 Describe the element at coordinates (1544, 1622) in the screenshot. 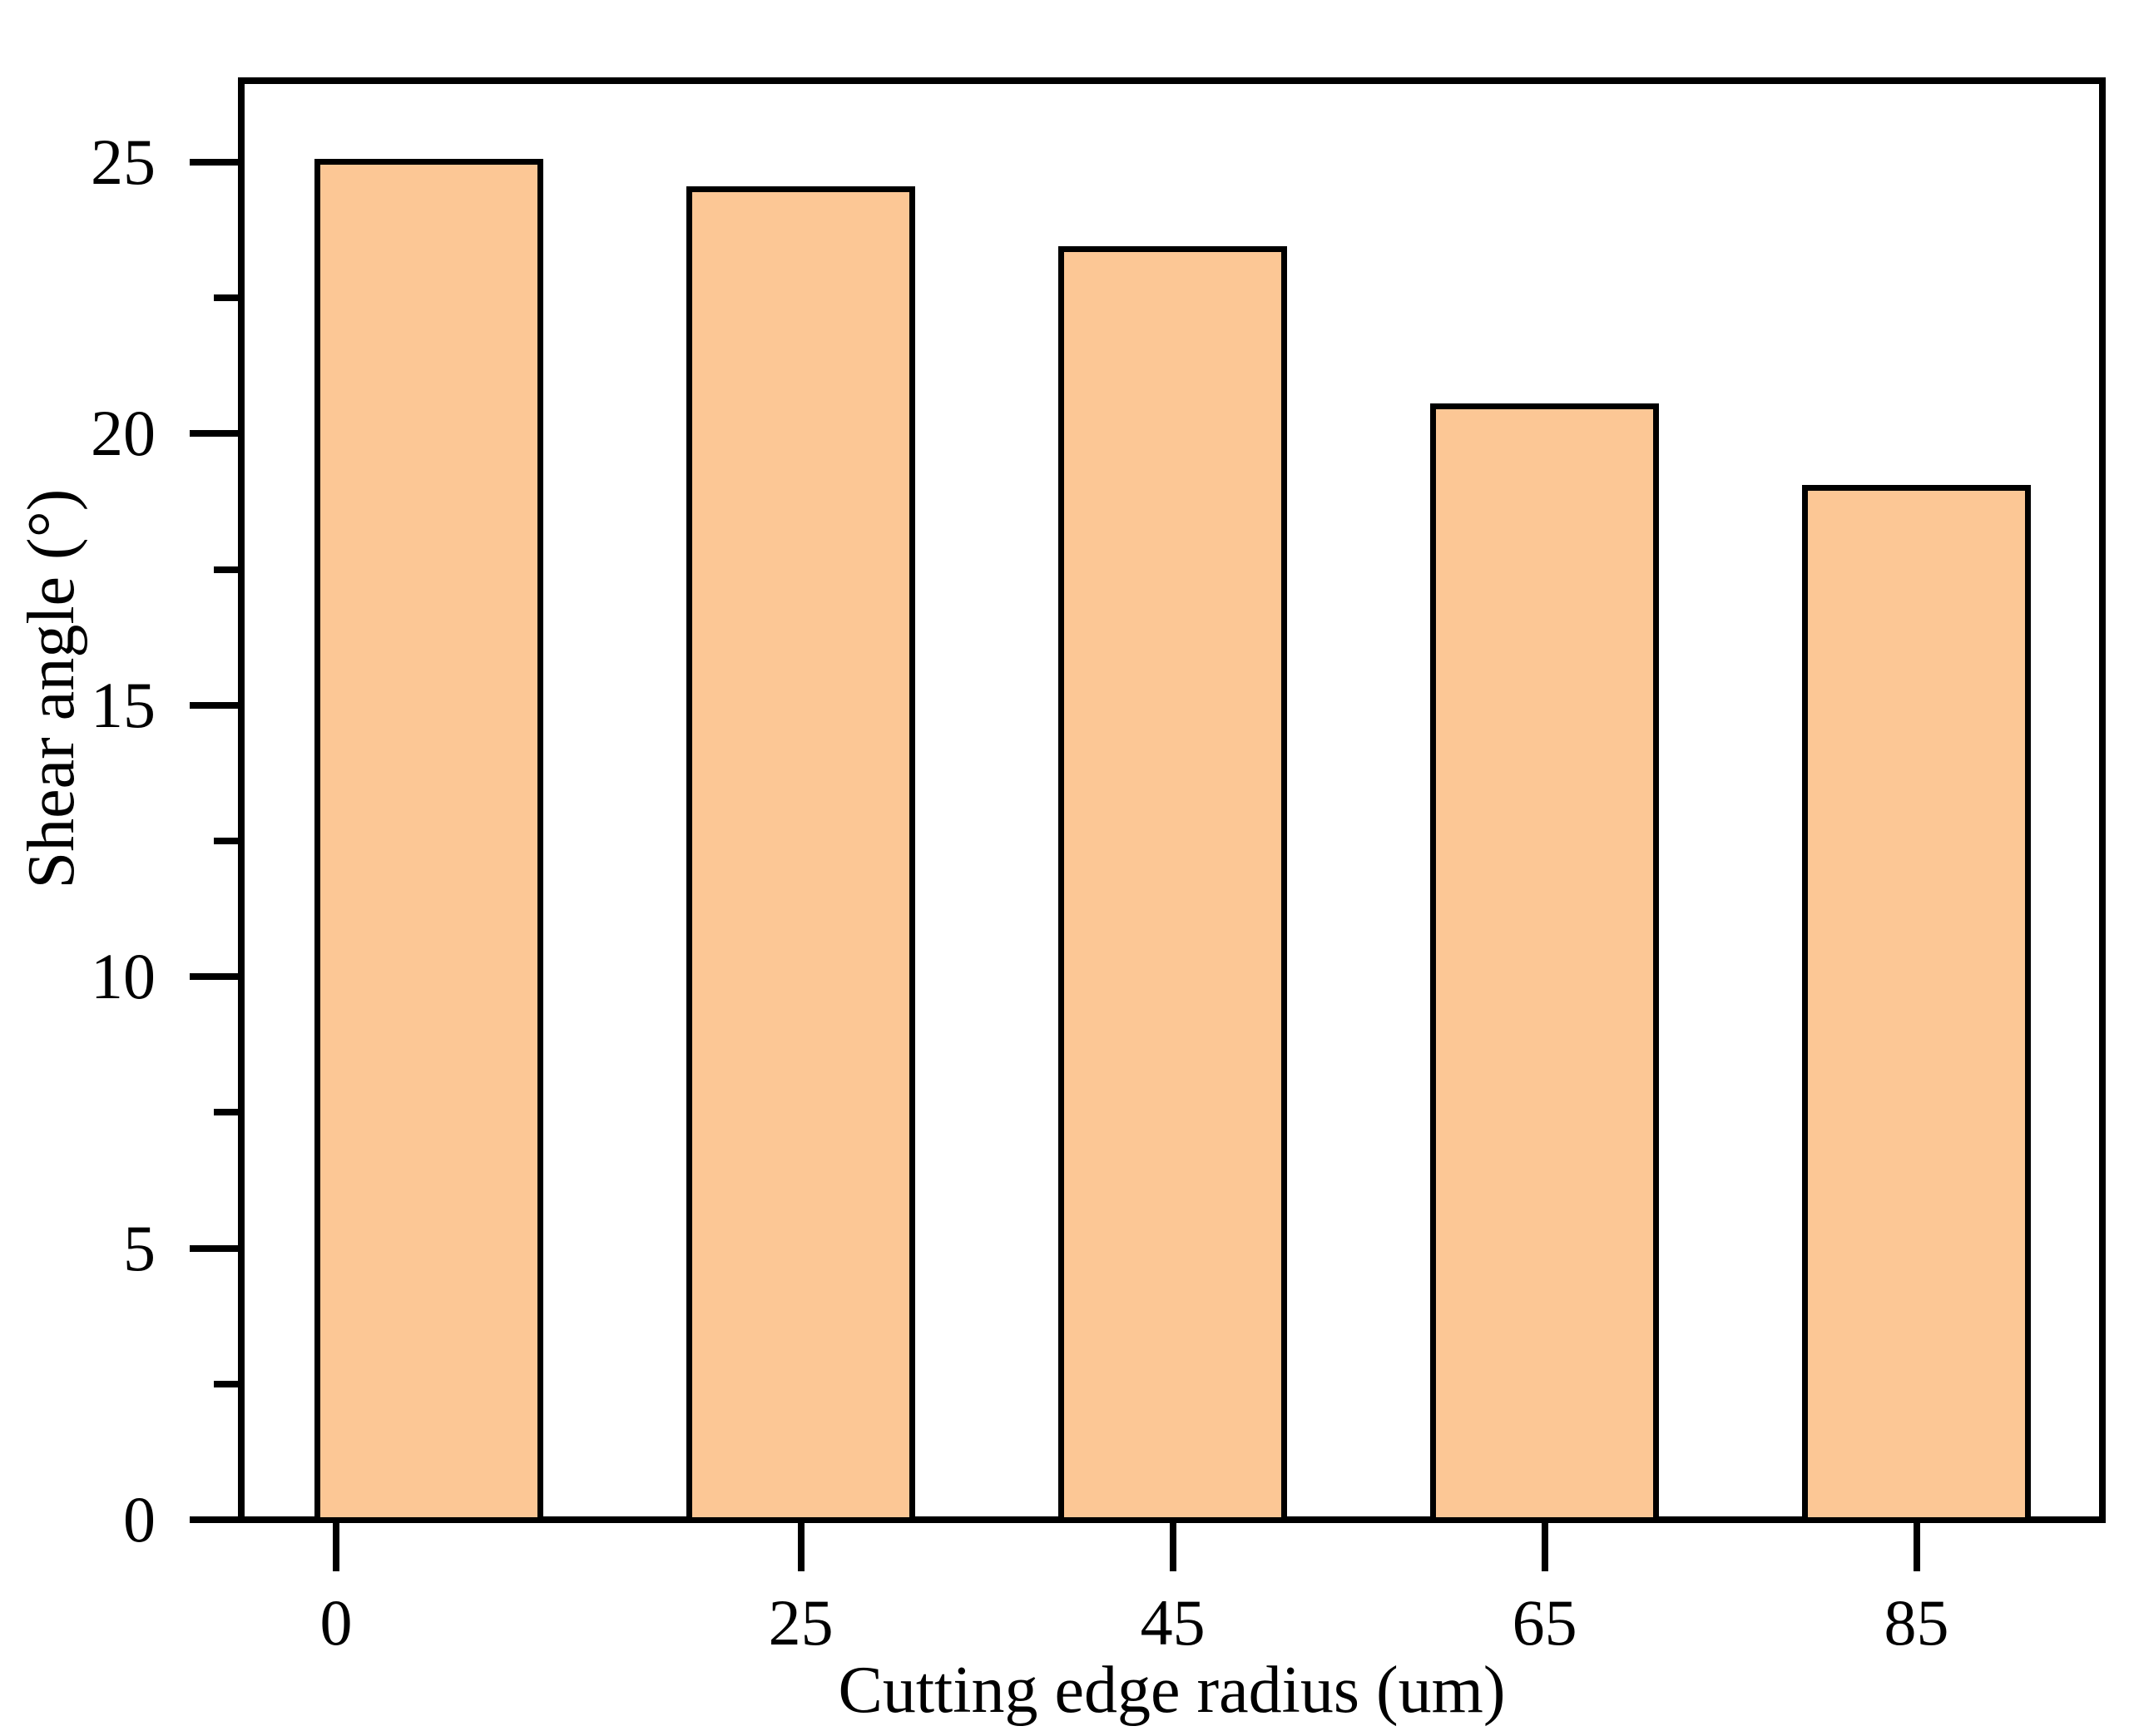

I see `x-tick-label: 65` at that location.